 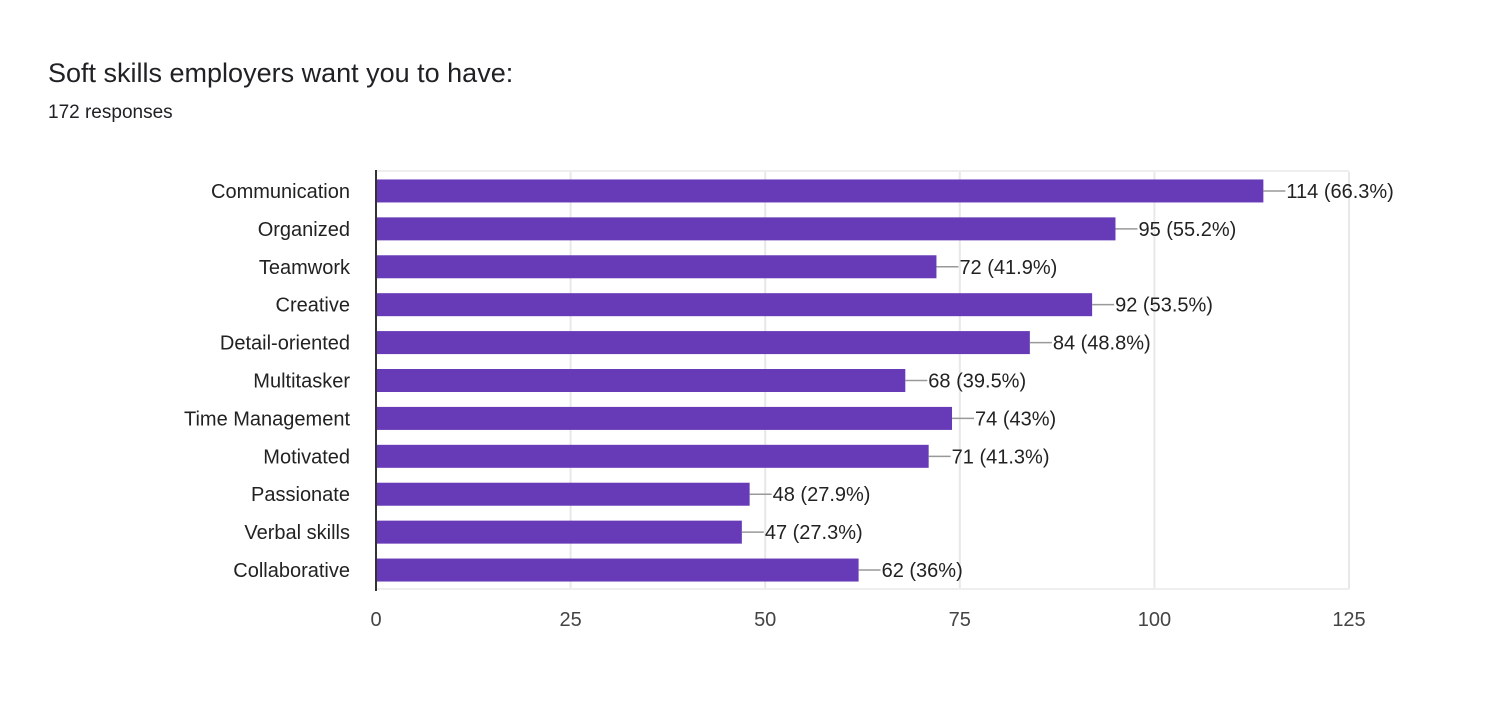 I want to click on data-label: 48 (27.9%), so click(x=822, y=495).